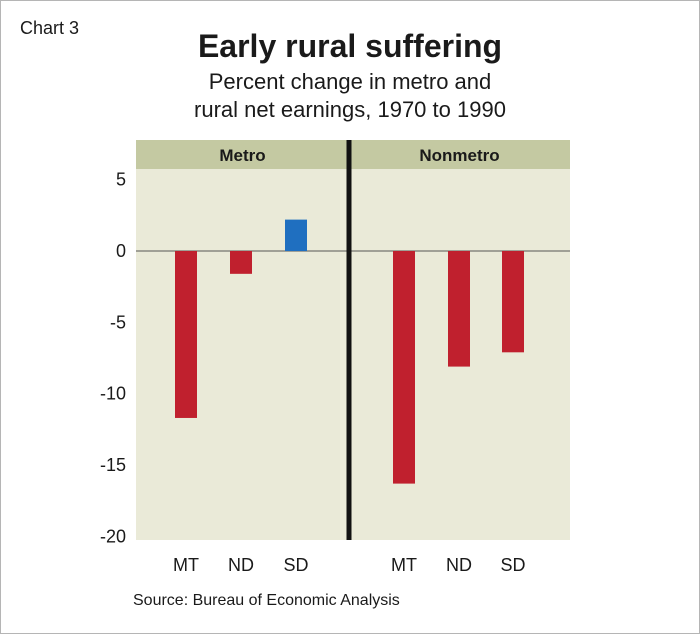 The width and height of the screenshot is (700, 634). I want to click on chart-title: Early rural suffering, so click(350, 46).